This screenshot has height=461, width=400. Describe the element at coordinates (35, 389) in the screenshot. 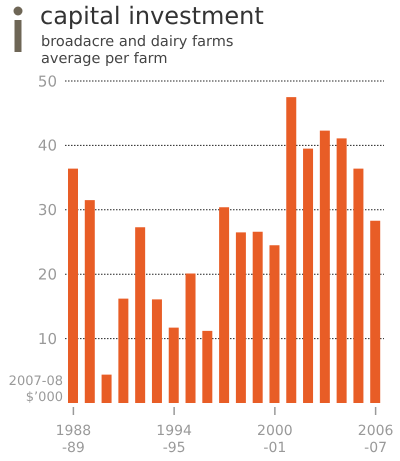

I see `y-axis-title: 2007-08 $’000` at that location.